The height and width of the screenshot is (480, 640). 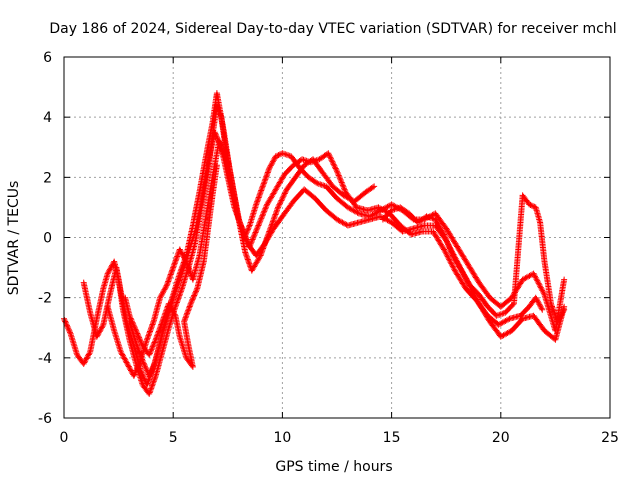 What do you see at coordinates (501, 438) in the screenshot?
I see `x-tick-label: 20` at bounding box center [501, 438].